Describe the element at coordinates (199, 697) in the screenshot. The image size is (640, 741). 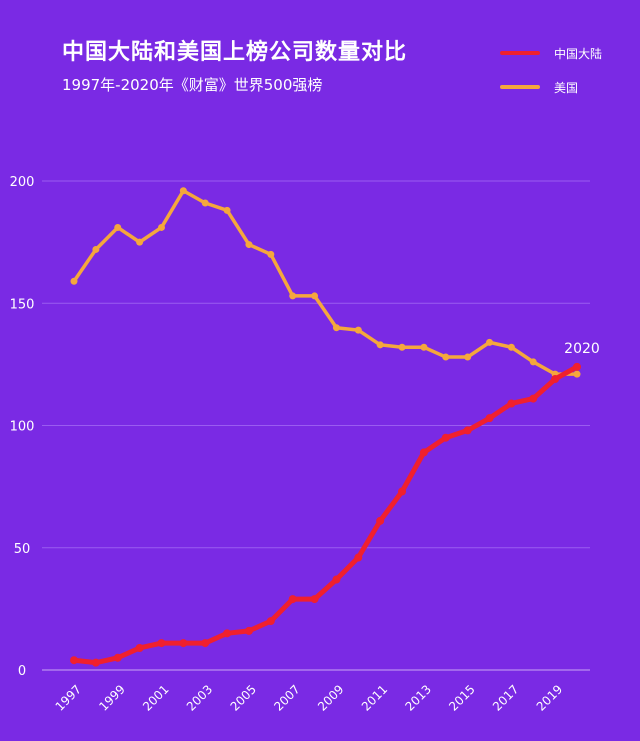
I see `x-tick-label: 2003` at that location.